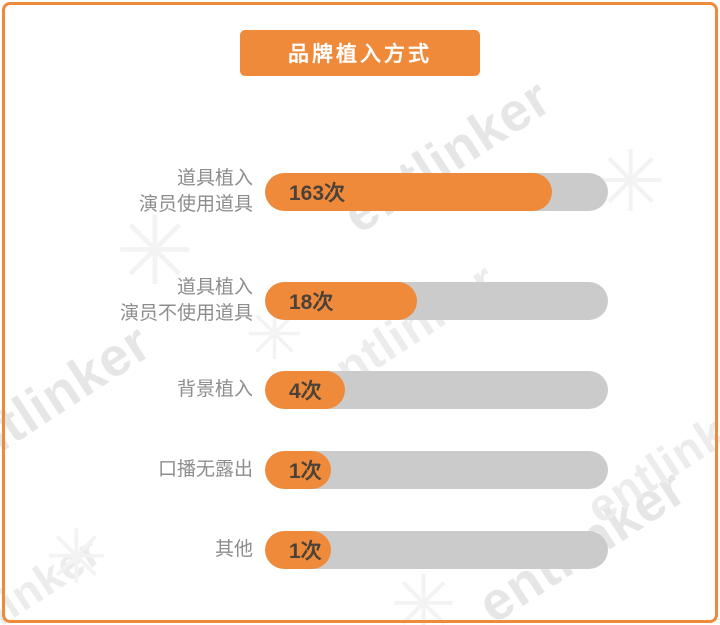  Describe the element at coordinates (214, 389) in the screenshot. I see `bar-label-line1: 背景植入` at that location.